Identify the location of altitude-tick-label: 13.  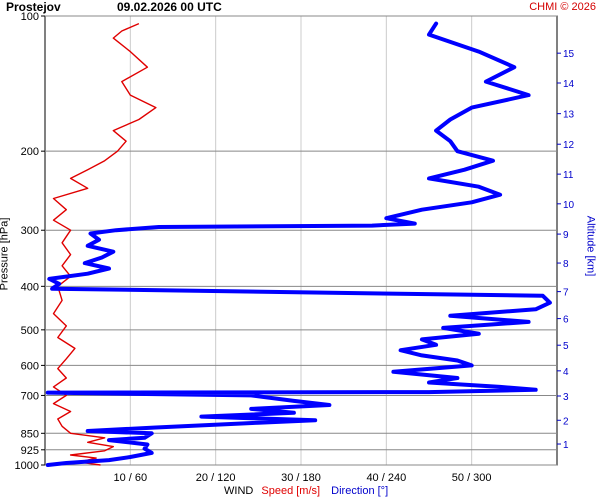
(569, 115).